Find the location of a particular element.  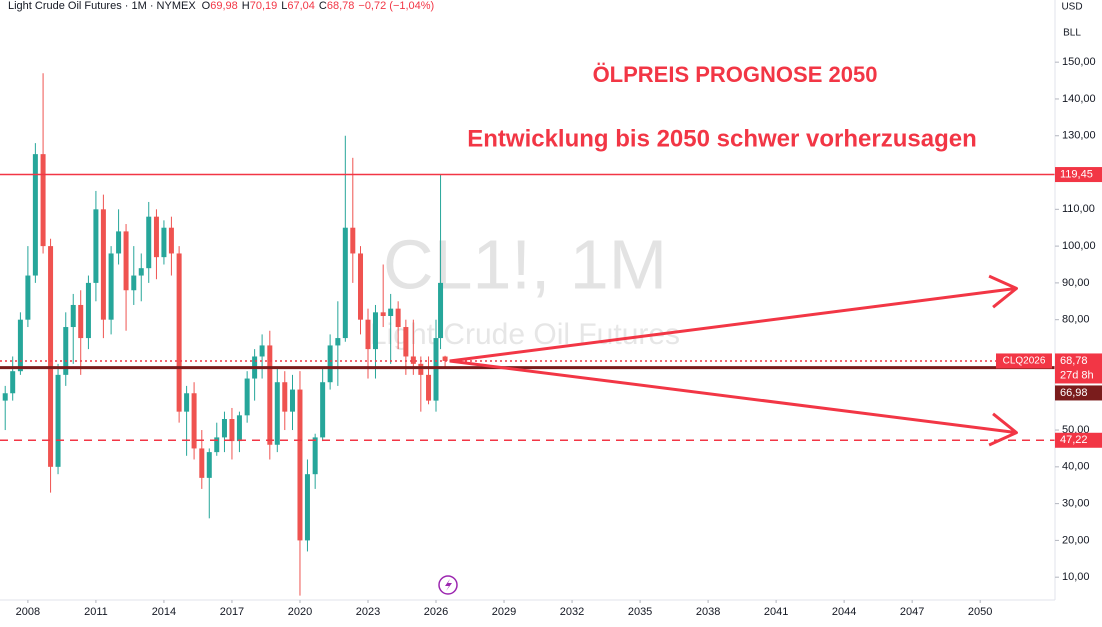

change-value: −0,72 (−1,04%) is located at coordinates (396, 6).